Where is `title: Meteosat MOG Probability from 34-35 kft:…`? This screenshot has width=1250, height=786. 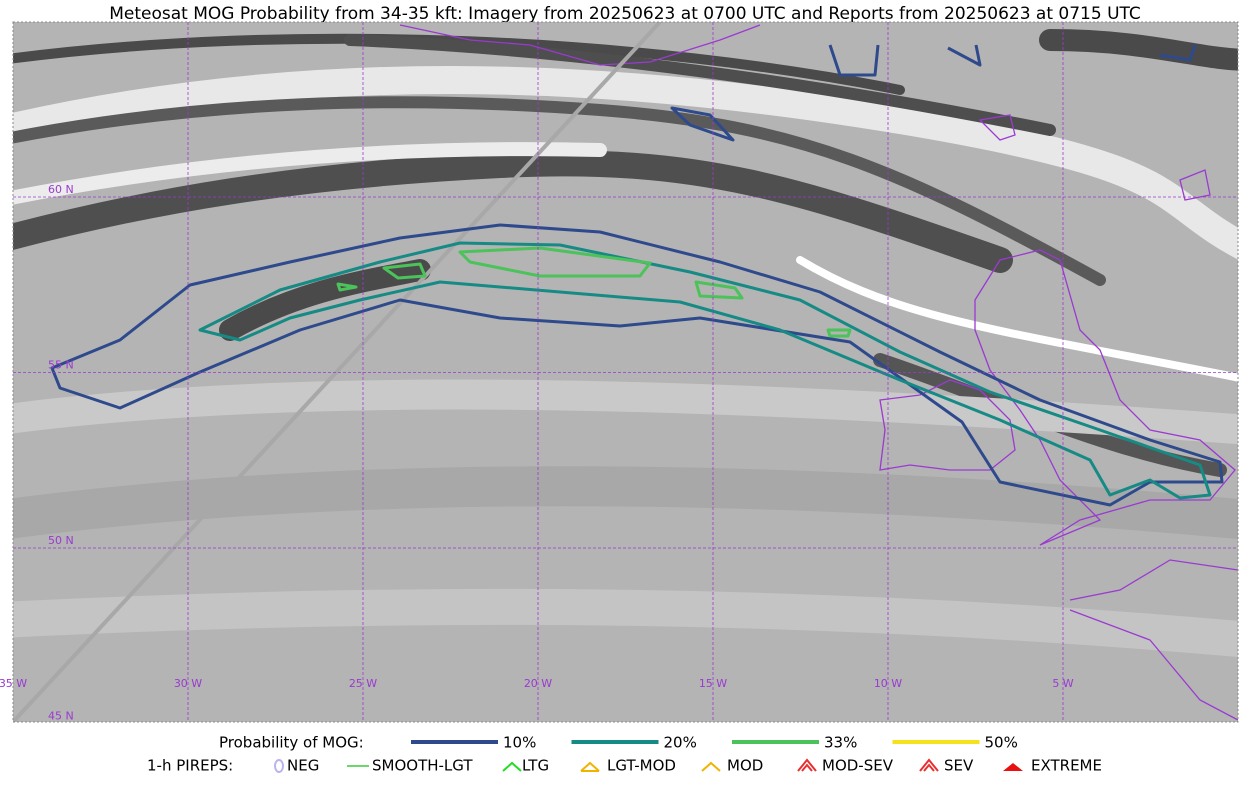
title: Meteosat MOG Probability from 34-35 kft:… is located at coordinates (625, 14).